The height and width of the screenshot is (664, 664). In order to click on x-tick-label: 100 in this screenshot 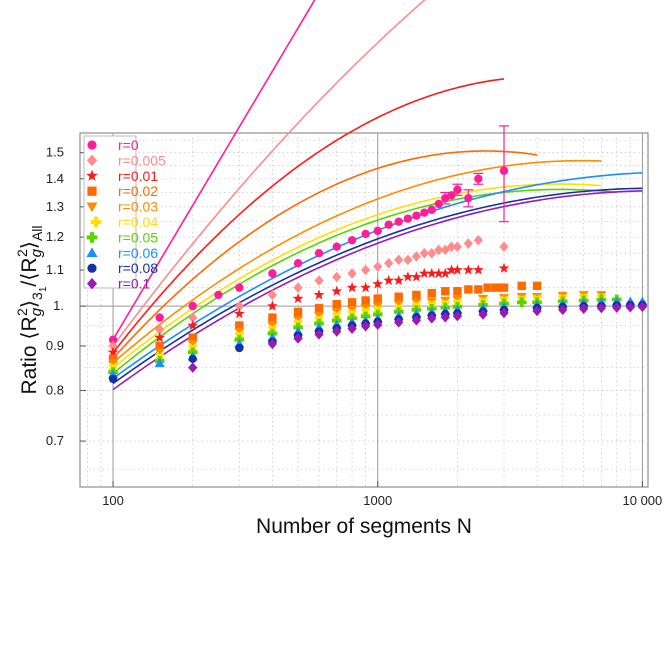, I will do `click(113, 500)`.